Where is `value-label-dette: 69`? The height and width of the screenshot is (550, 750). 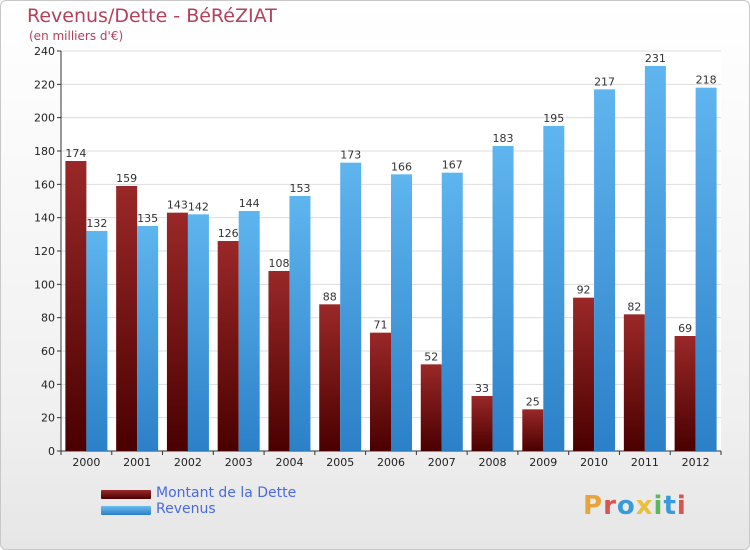 value-label-dette: 69 is located at coordinates (685, 328).